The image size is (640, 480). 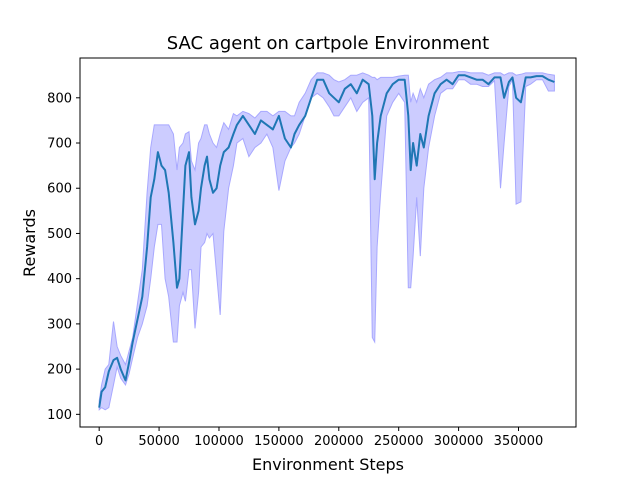 What do you see at coordinates (279, 441) in the screenshot?
I see `x-tick-label: 150000` at bounding box center [279, 441].